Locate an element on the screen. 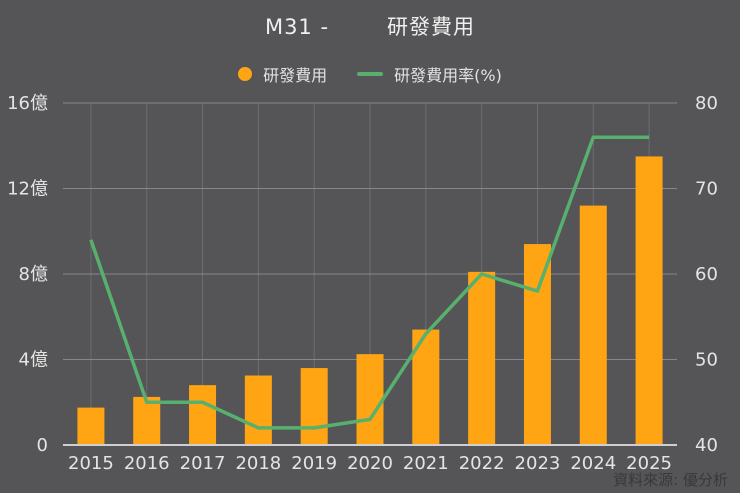  circle-icon is located at coordinates (245, 74).